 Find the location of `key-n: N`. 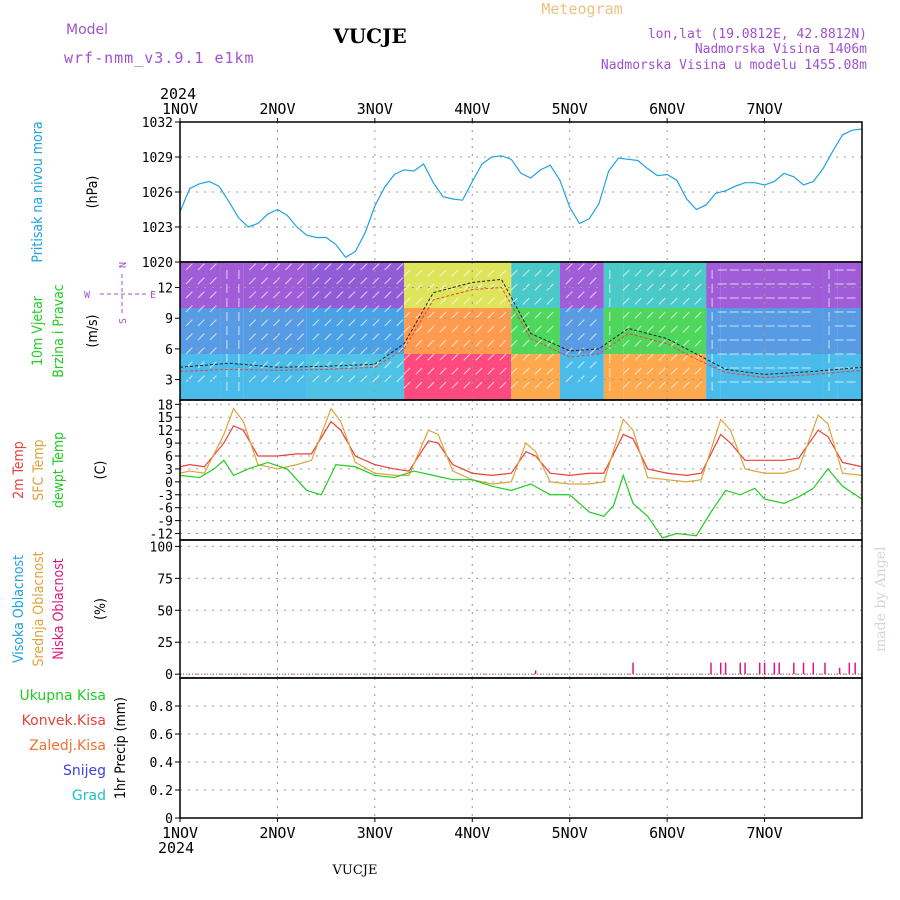

key-n: N is located at coordinates (123, 265).